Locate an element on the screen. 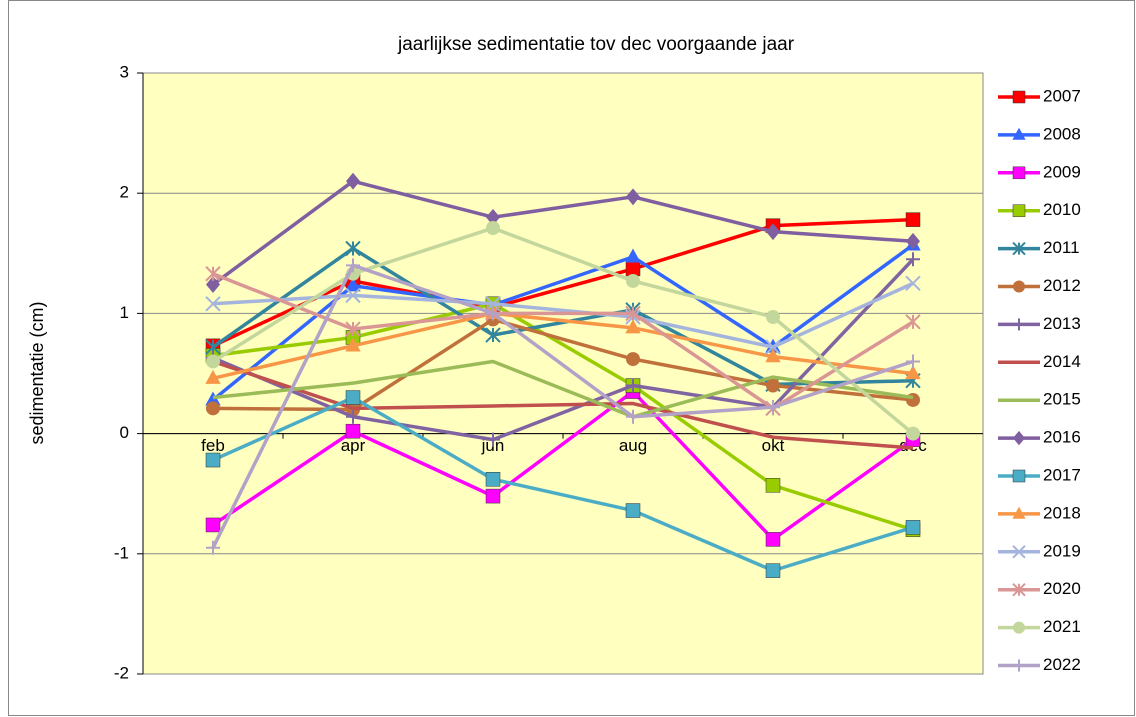  legend-label: 2014 is located at coordinates (1062, 361).